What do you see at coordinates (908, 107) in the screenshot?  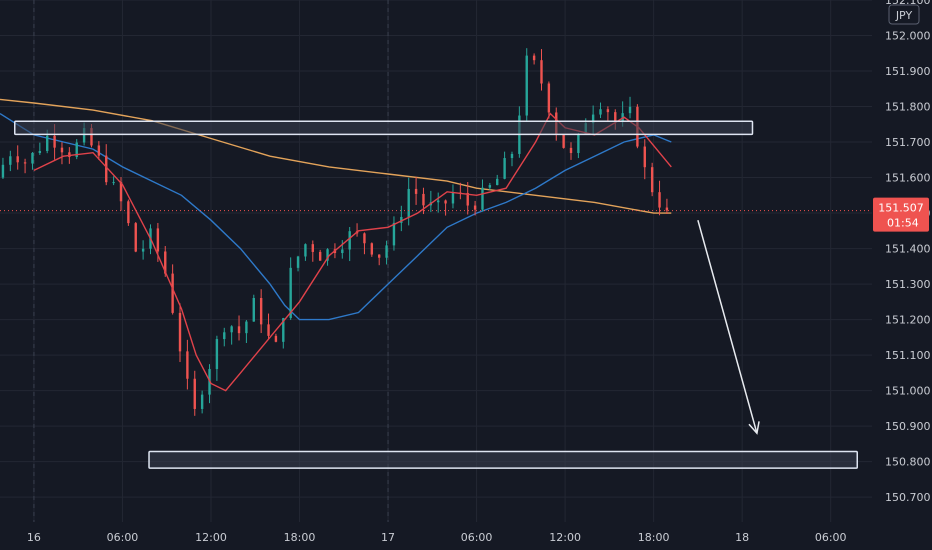 I see `price-tick-label: 151.800` at bounding box center [908, 107].